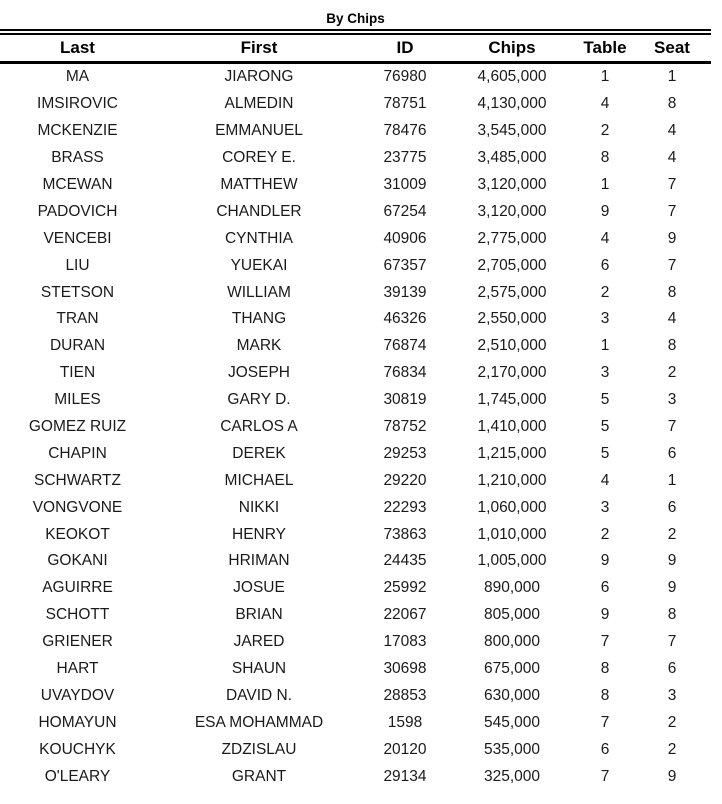 Image resolution: width=722 pixels, height=804 pixels. I want to click on cell-chips: 2,550,000, so click(512, 319).